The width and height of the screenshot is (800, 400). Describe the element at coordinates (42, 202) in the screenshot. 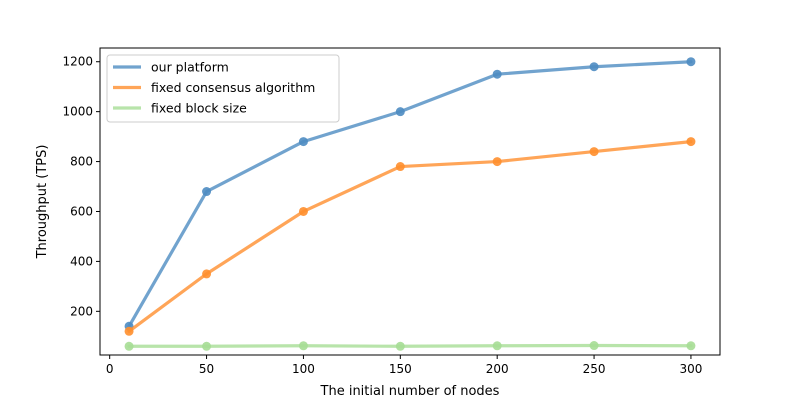

I see `y-axis-label: Throughput (TPS)` at that location.